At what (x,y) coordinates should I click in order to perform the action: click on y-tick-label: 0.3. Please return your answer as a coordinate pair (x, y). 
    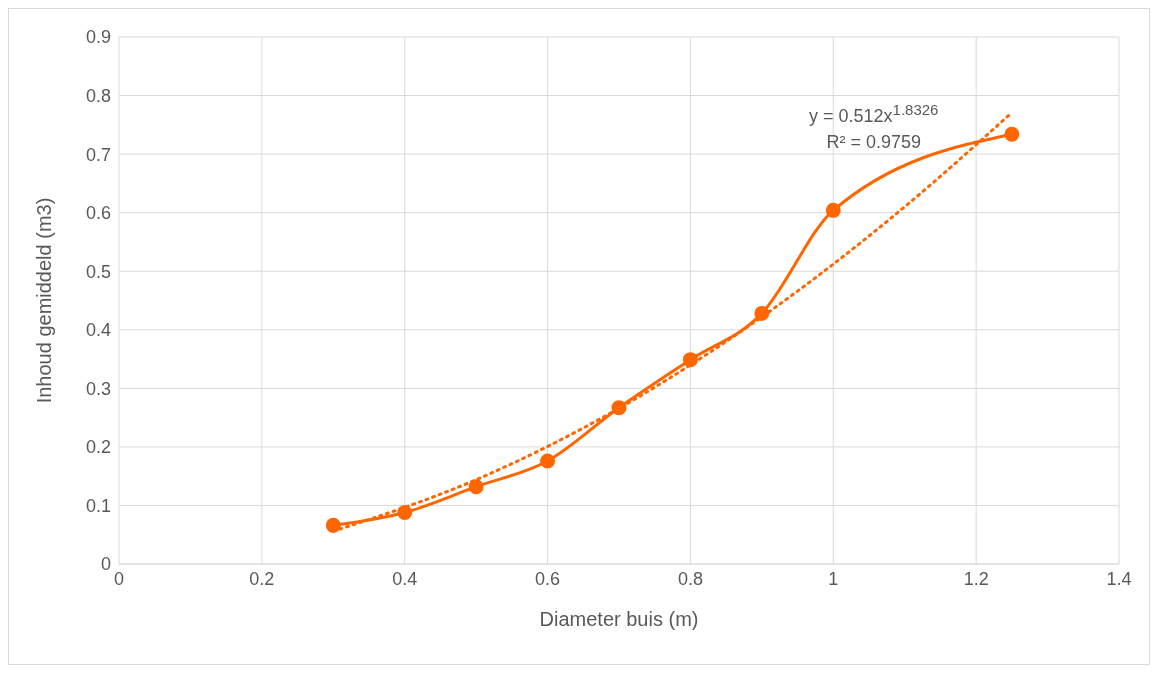
    Looking at the image, I should click on (98, 388).